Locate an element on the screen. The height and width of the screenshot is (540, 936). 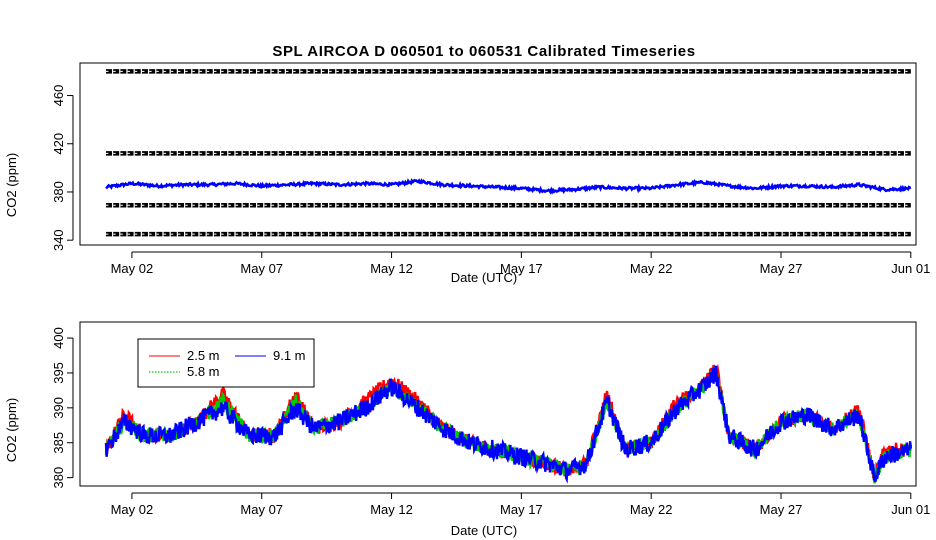
y-tick-label: 395 is located at coordinates (58, 373).